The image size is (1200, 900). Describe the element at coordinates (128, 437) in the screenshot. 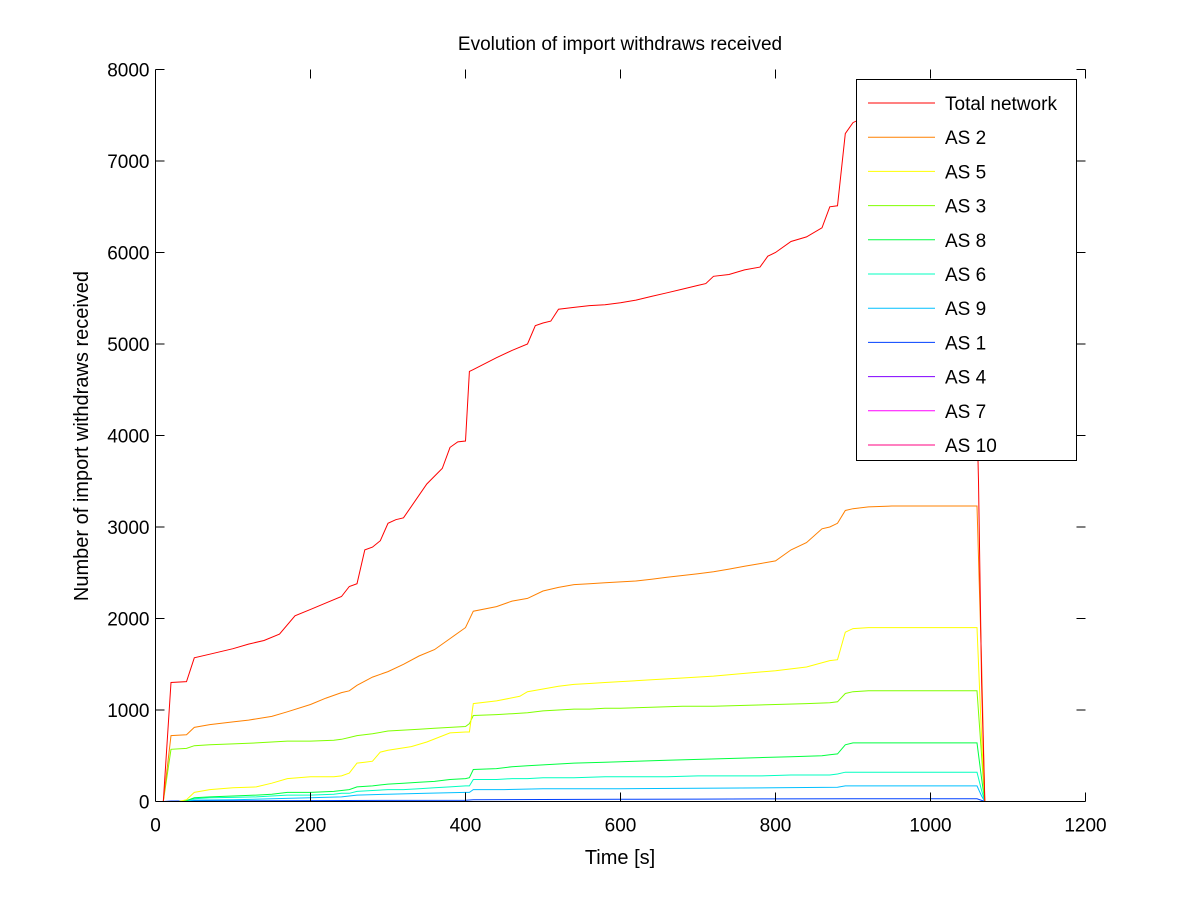

I see `y-tick-label: 4000` at that location.